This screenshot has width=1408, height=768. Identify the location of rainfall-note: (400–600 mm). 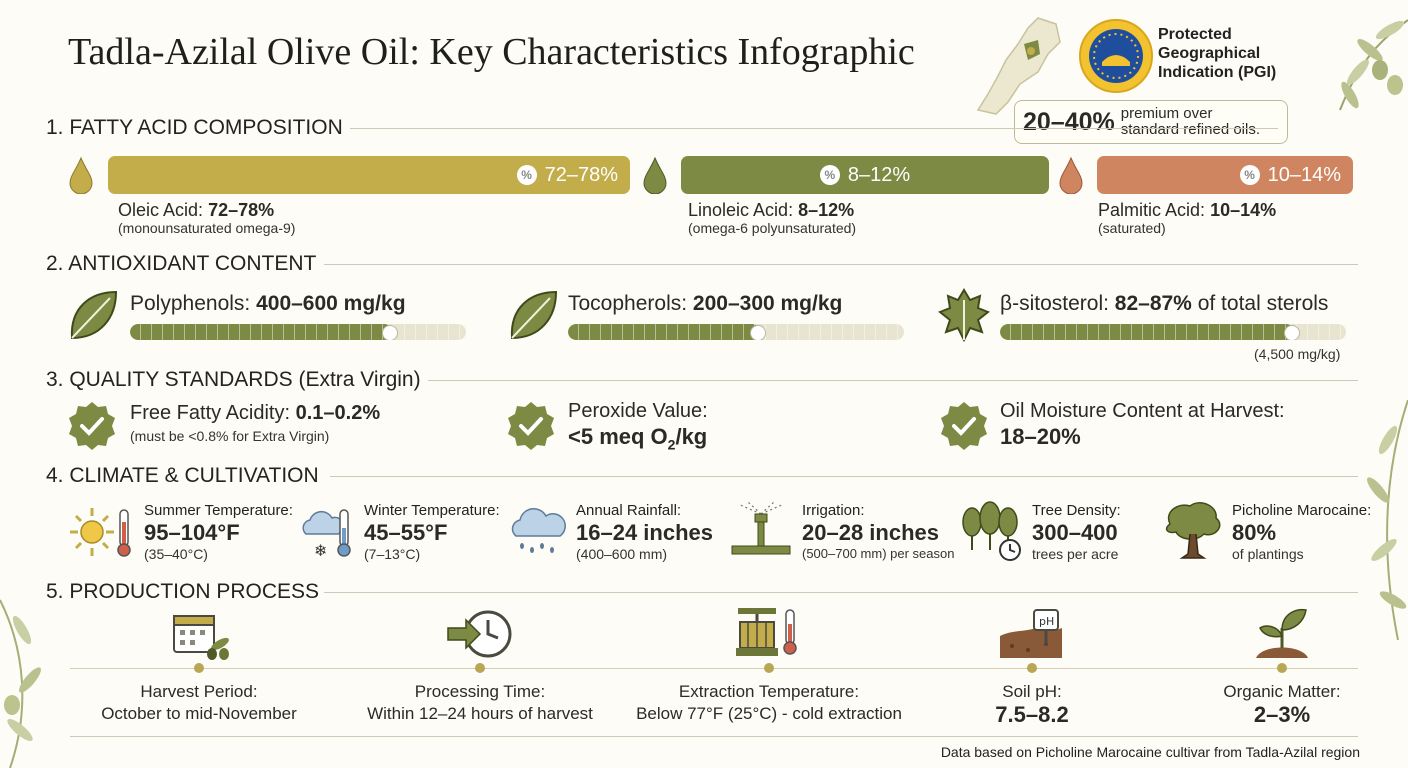
(622, 554).